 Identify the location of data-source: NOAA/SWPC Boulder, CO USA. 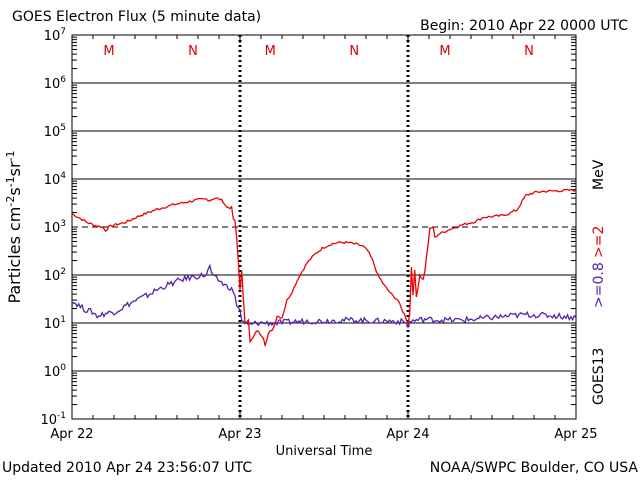
(533, 468).